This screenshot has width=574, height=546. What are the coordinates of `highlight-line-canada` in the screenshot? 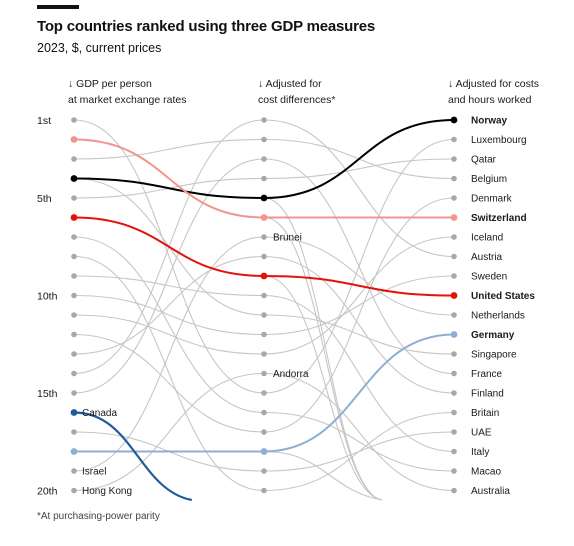 It's located at (133, 456).